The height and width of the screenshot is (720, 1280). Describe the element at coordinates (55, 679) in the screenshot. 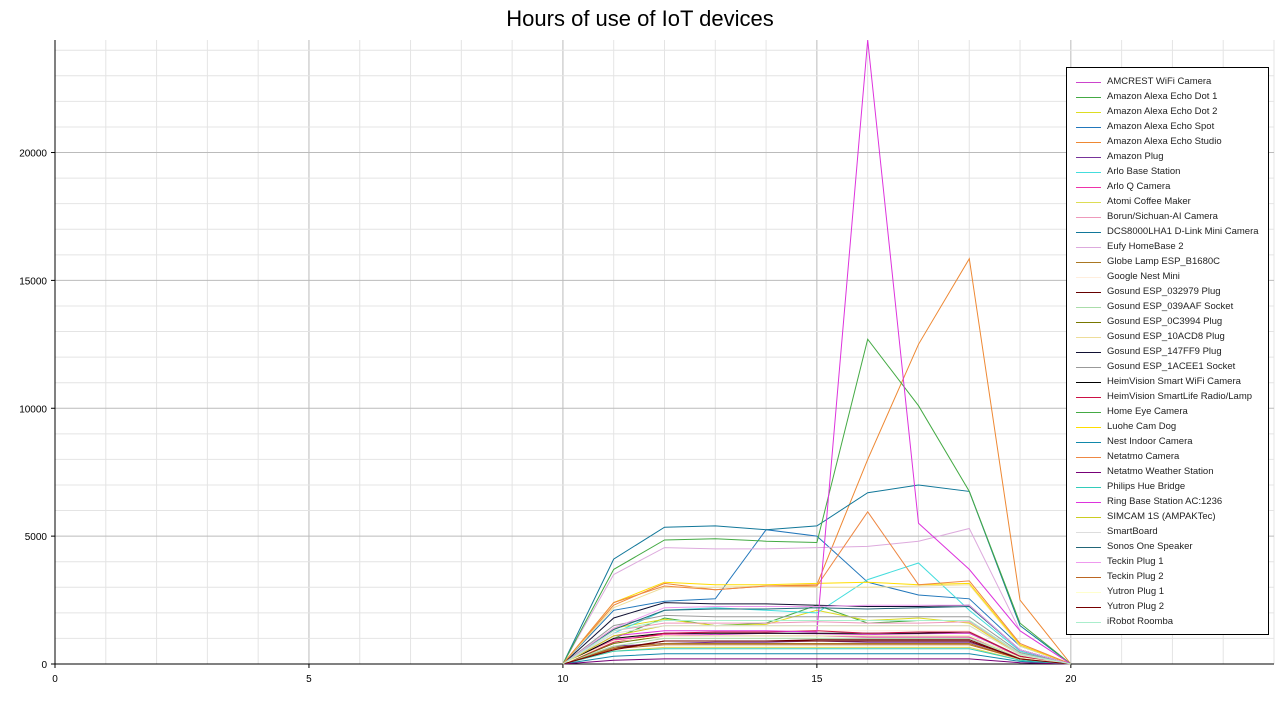

I see `x-tick-label: 0` at that location.